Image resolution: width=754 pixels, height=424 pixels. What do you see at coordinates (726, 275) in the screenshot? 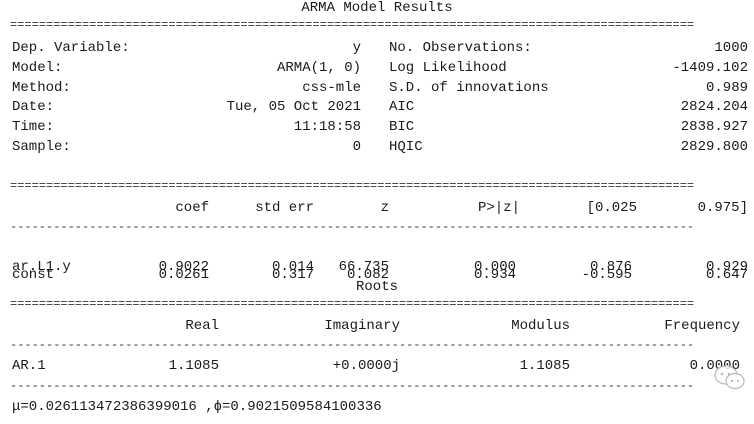
I see `coef-cell: 0.647` at bounding box center [726, 275].